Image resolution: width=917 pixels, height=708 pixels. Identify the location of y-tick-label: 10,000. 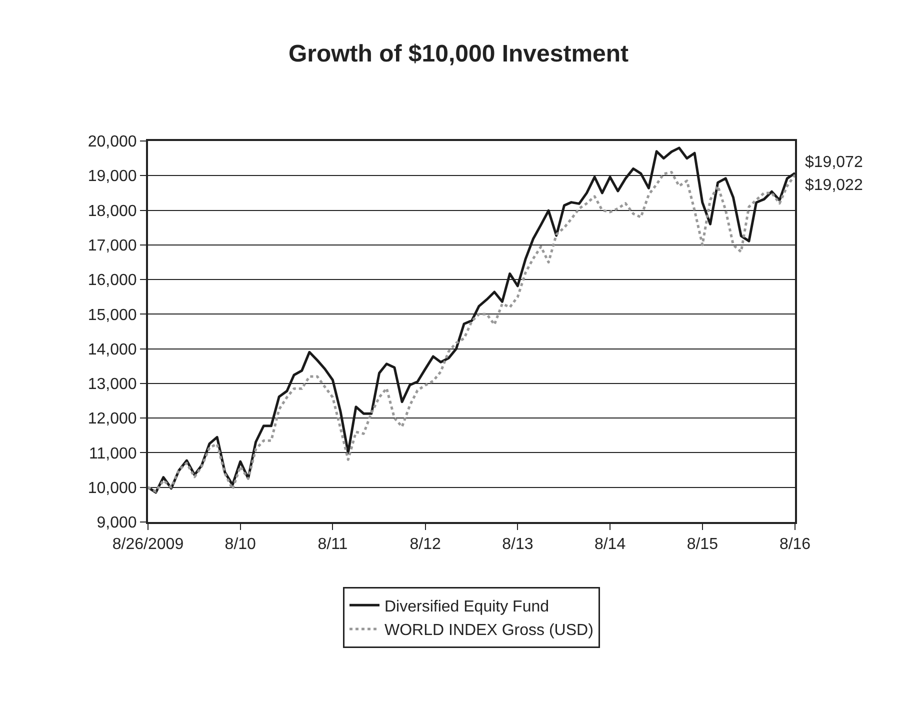
(112, 488).